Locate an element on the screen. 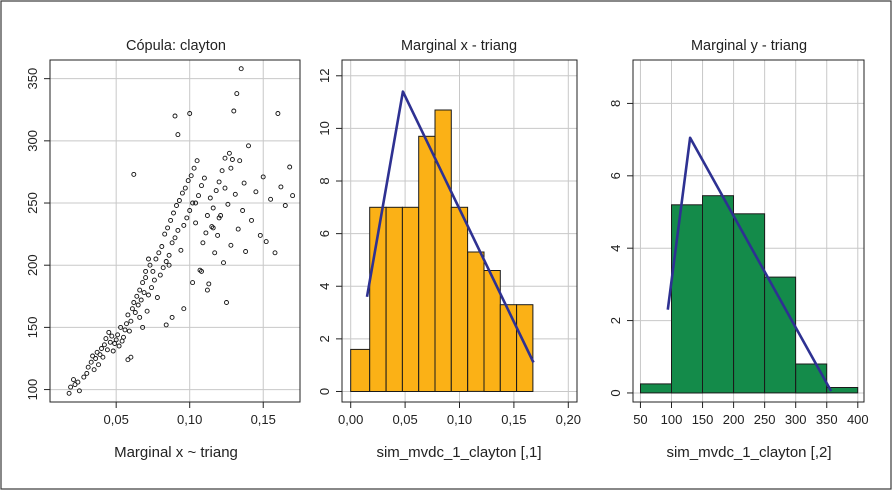  histogram-y-x-tick-label-6: 350 is located at coordinates (827, 419).